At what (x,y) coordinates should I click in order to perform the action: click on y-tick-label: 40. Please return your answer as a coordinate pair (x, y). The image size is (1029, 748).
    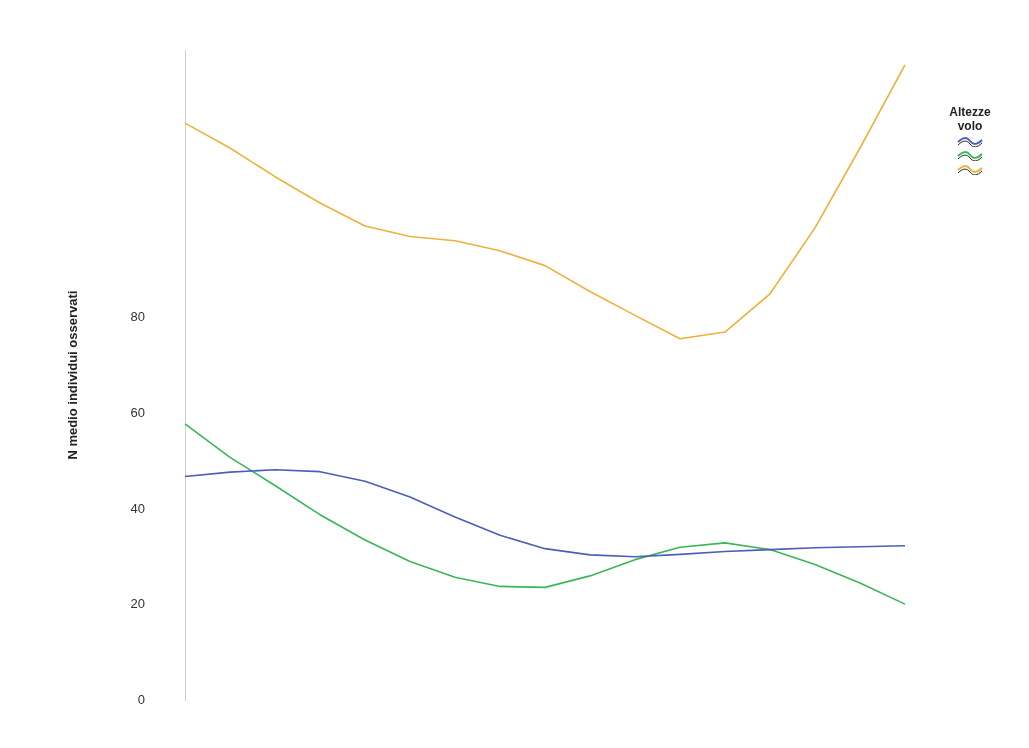
    Looking at the image, I should click on (137, 508).